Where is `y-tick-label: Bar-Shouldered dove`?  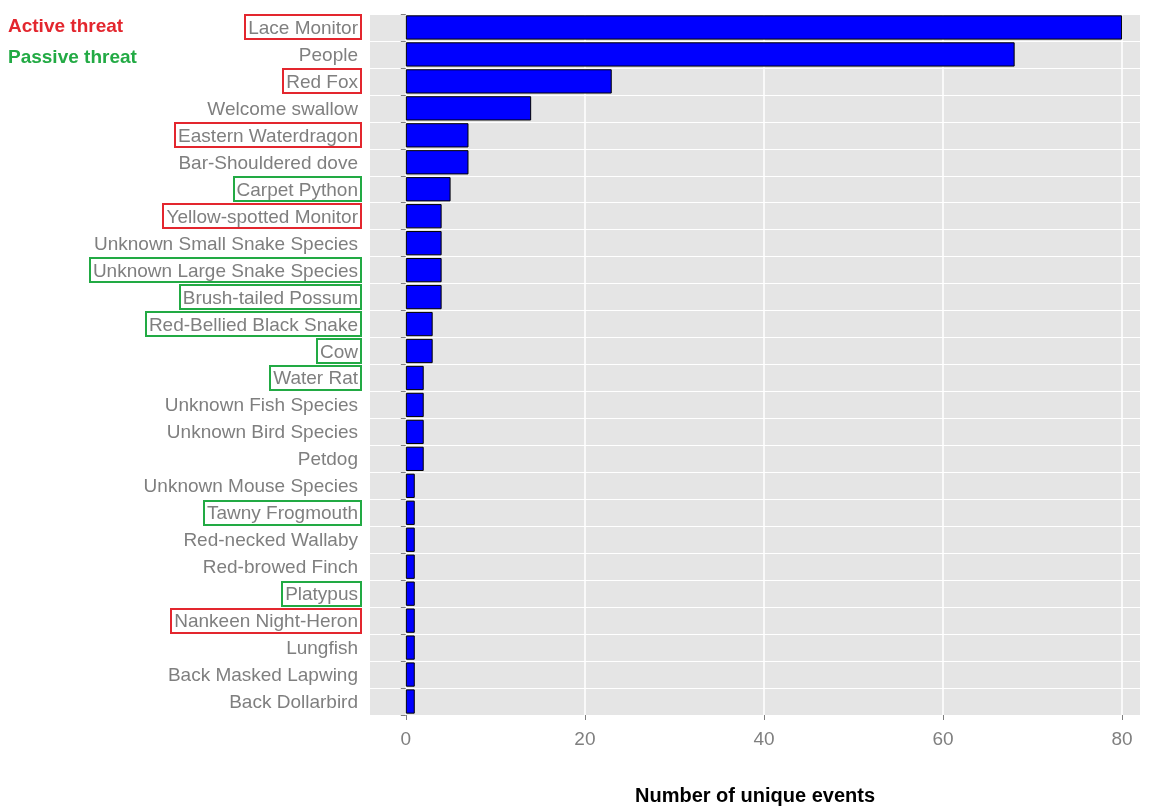
y-tick-label: Bar-Shouldered dove is located at coordinates (268, 162).